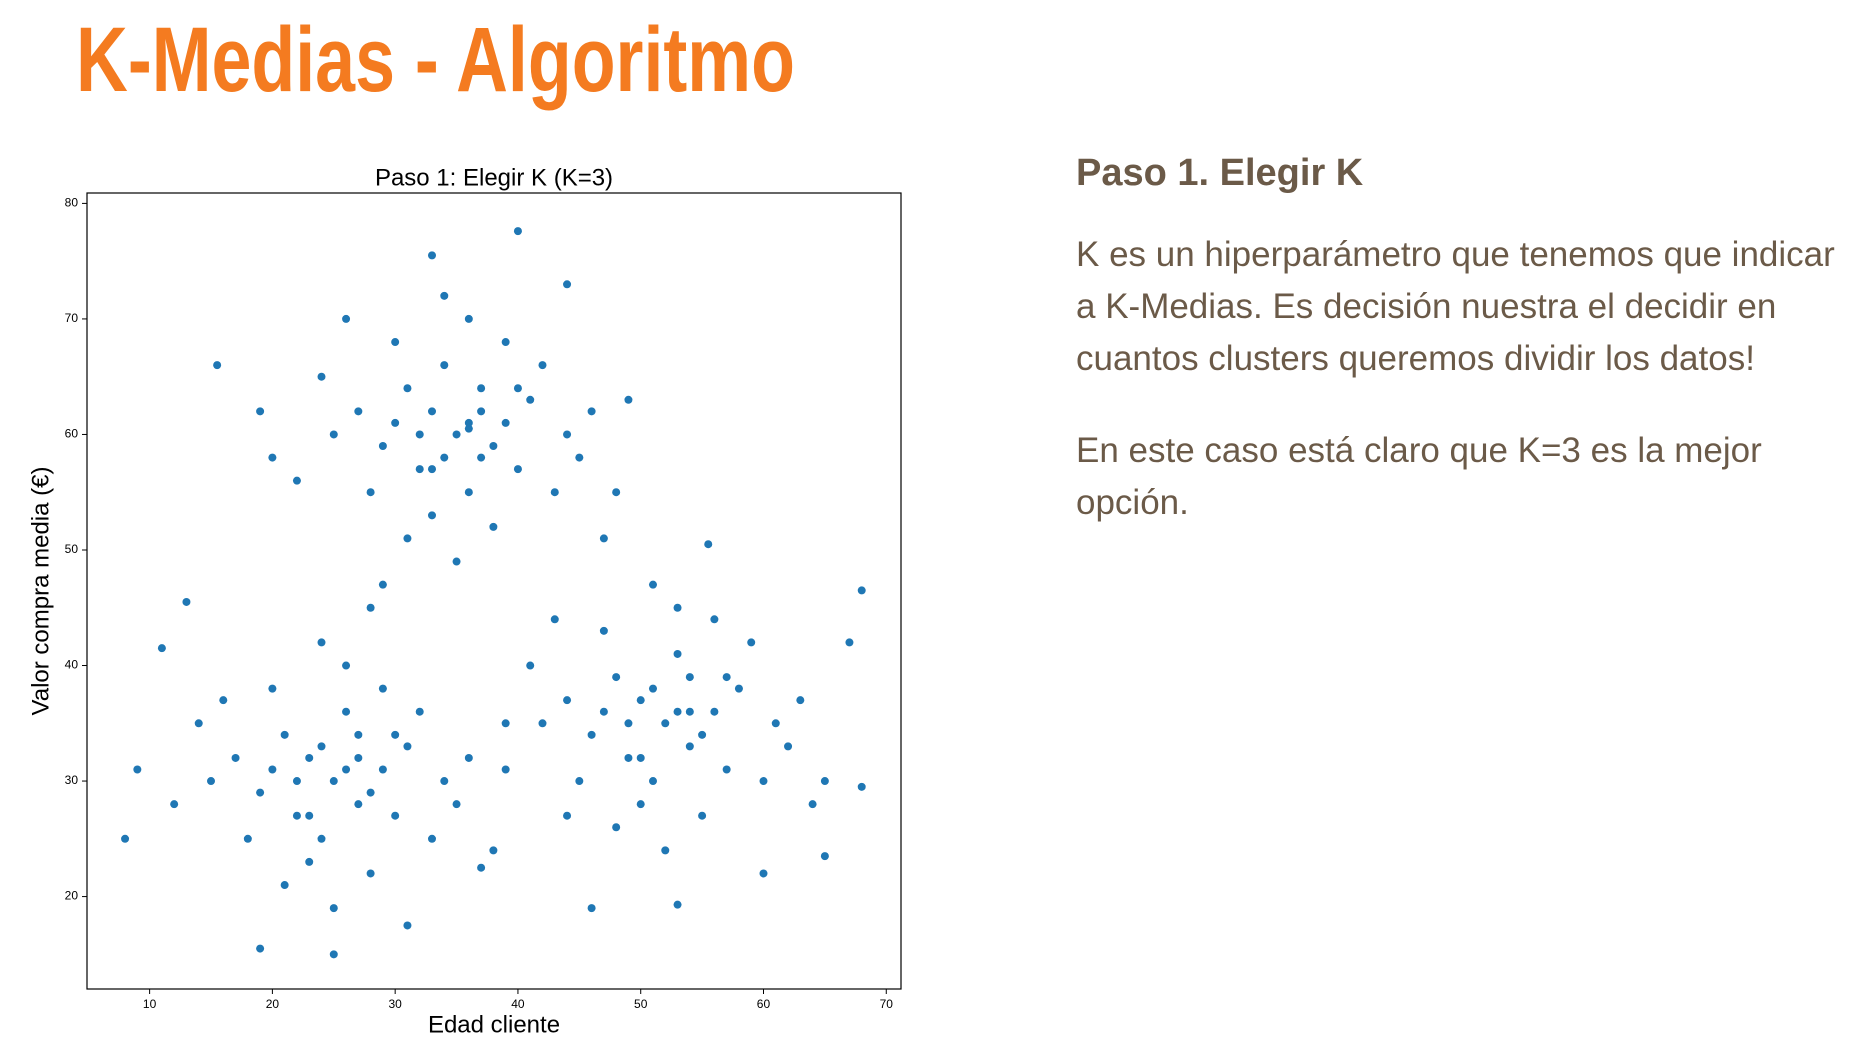 The width and height of the screenshot is (1859, 1056). Describe the element at coordinates (641, 1004) in the screenshot. I see `x-tick-label: 50` at that location.